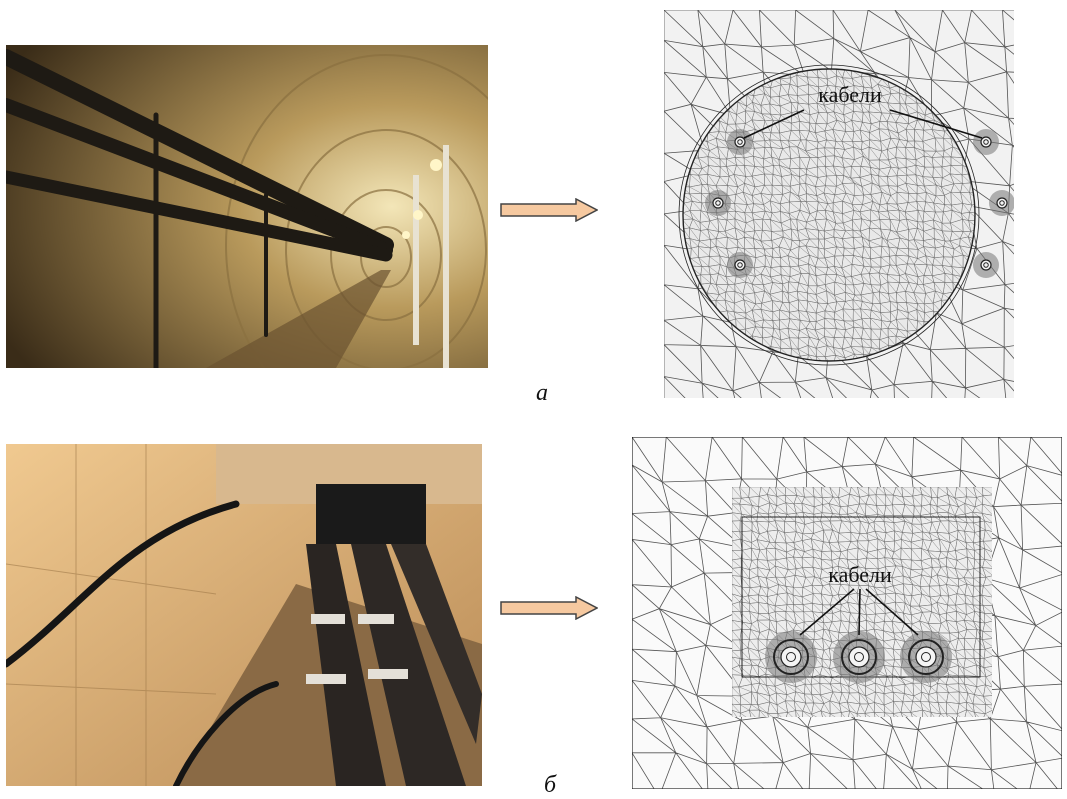 Image resolution: width=1067 pixels, height=799 pixels. I want to click on row-a-letter: а, so click(542, 393).